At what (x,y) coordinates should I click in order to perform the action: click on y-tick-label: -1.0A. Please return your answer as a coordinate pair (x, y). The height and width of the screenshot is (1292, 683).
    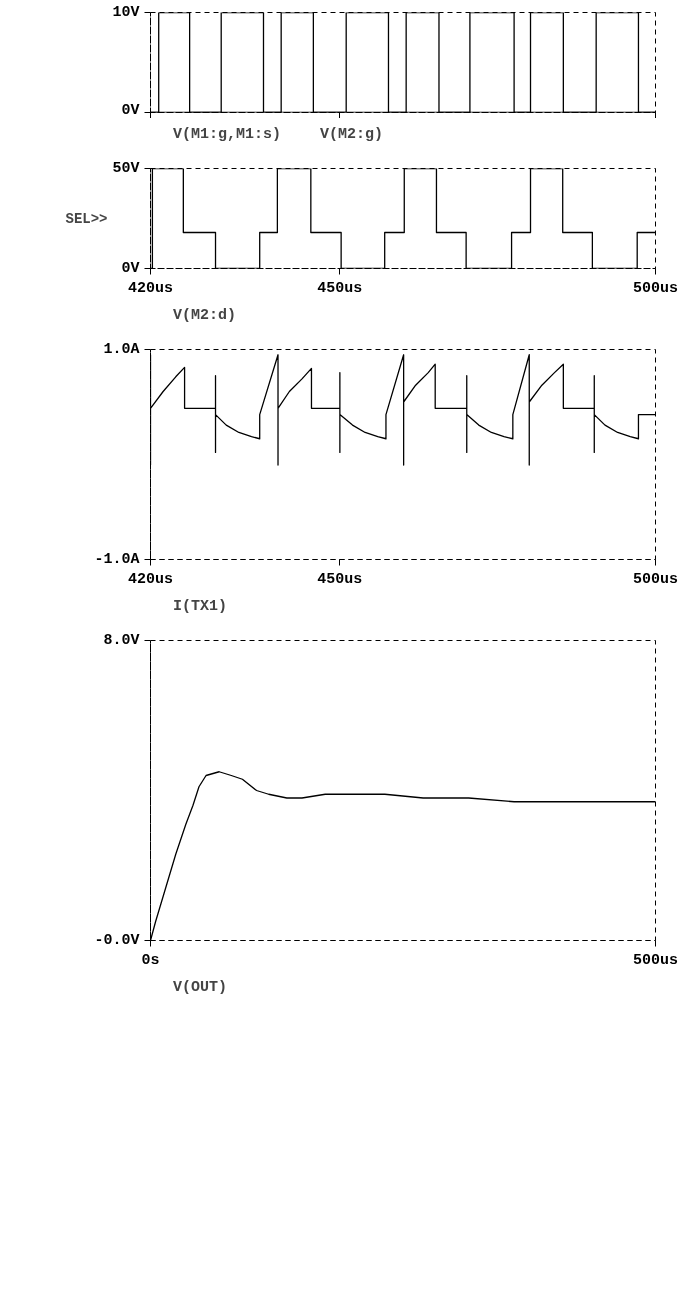
    Looking at the image, I should click on (117, 559).